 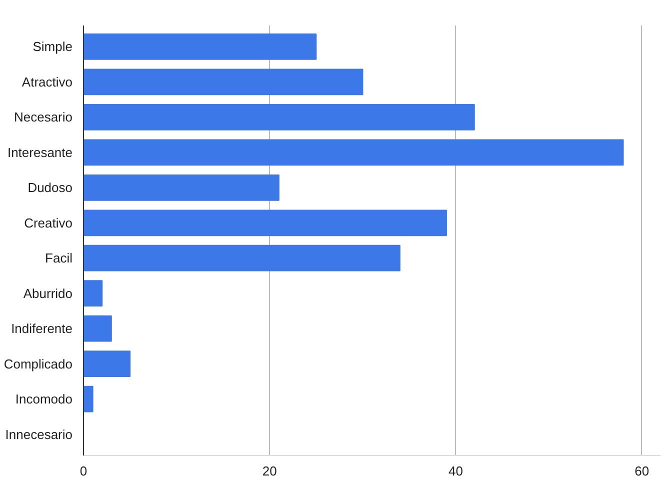 I want to click on y-tick-label: Complicado, so click(x=38, y=364).